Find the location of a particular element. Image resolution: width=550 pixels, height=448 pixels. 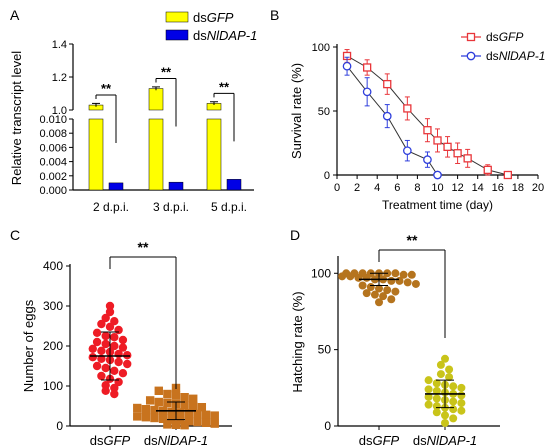

y-tick-label: 1.0 is located at coordinates (59, 111).